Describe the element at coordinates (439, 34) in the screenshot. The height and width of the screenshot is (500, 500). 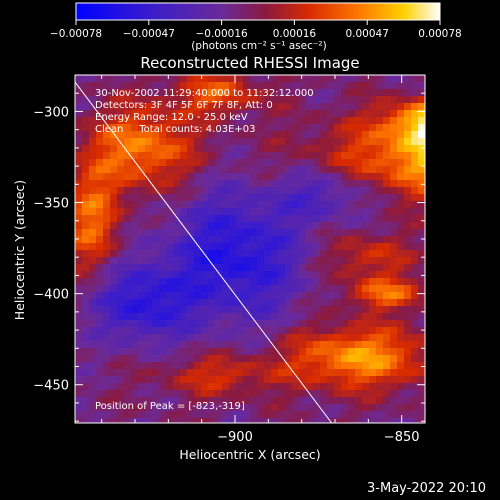
I see `colorbar-tick-label: 0.00078` at that location.